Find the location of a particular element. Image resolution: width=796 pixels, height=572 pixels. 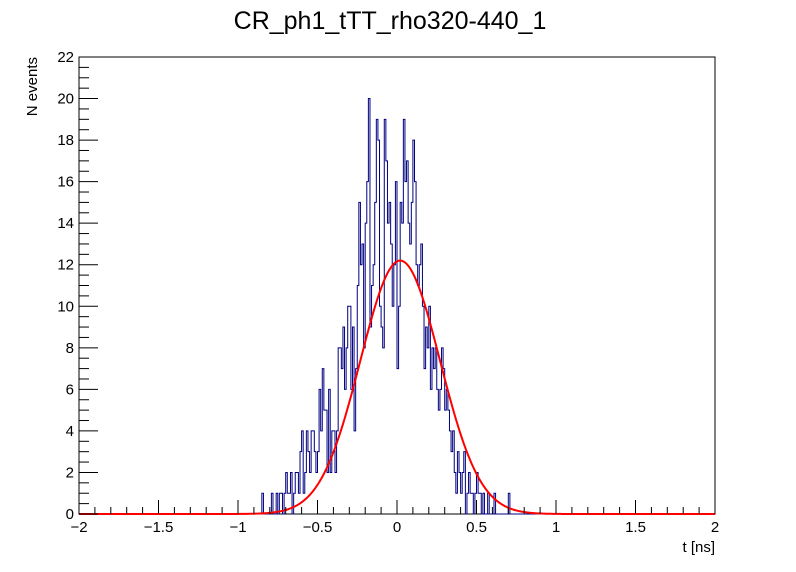

x-tick-label: −2 is located at coordinates (78, 527).